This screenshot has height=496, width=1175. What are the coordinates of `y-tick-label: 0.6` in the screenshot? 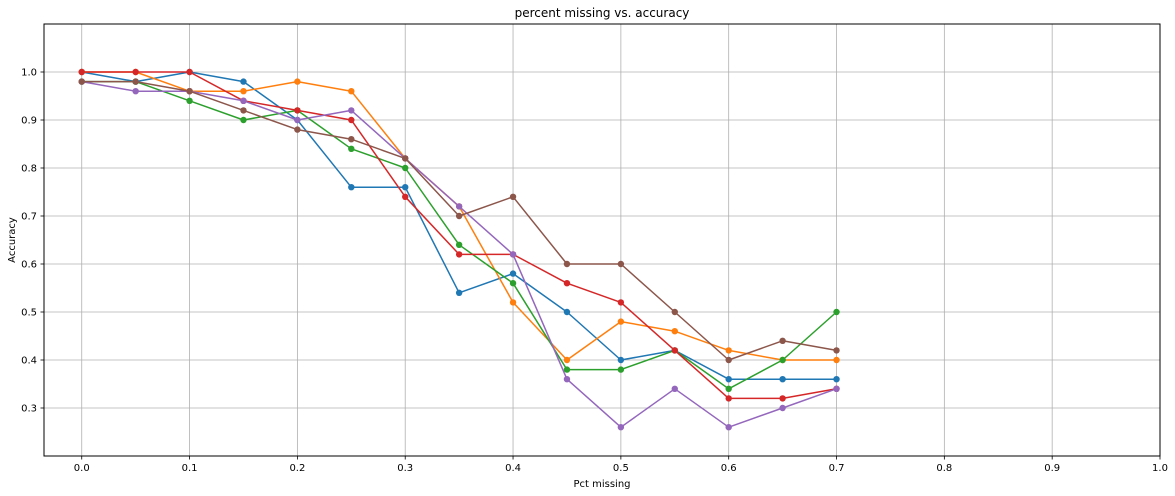 It's located at (29, 265).